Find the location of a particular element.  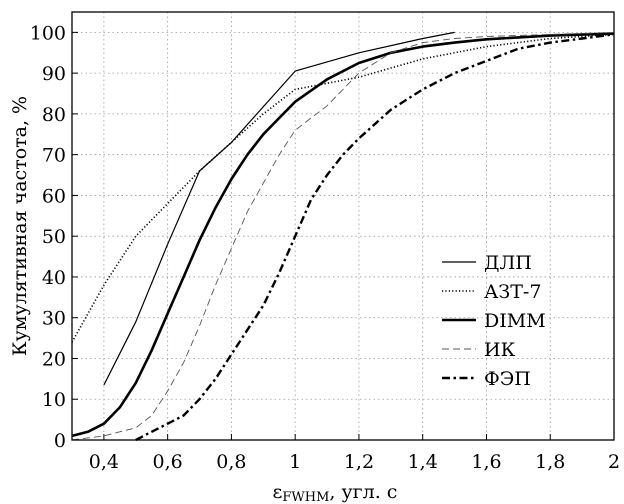

y-tick-label: 70 is located at coordinates (54, 156).